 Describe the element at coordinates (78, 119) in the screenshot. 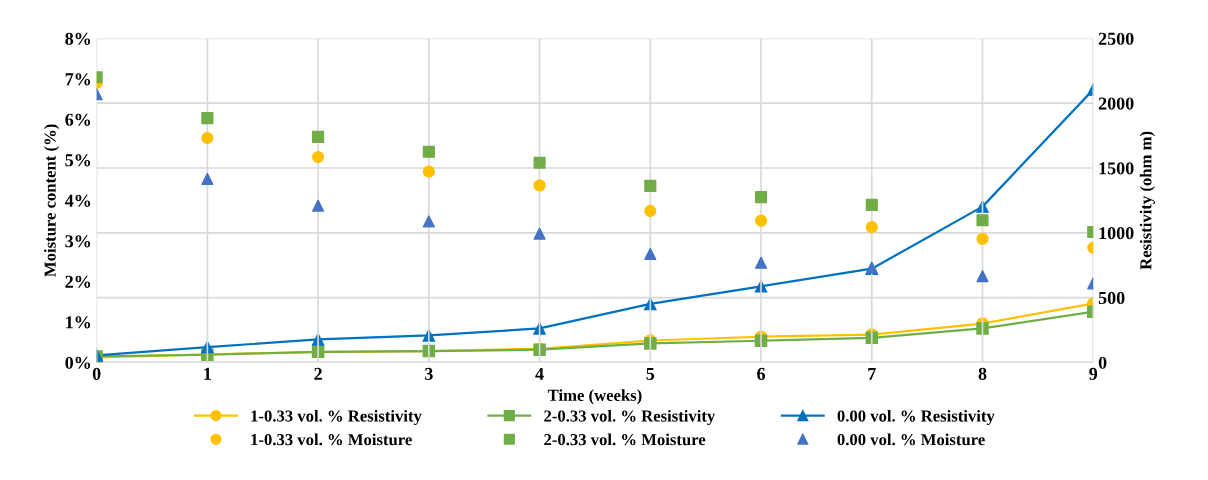

I see `y-tick-label: 6%` at that location.